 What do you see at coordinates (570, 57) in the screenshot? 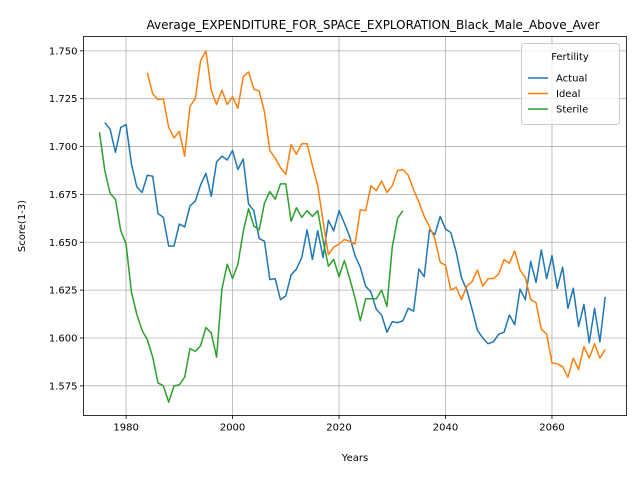
I see `legend-title: Fertility` at bounding box center [570, 57].